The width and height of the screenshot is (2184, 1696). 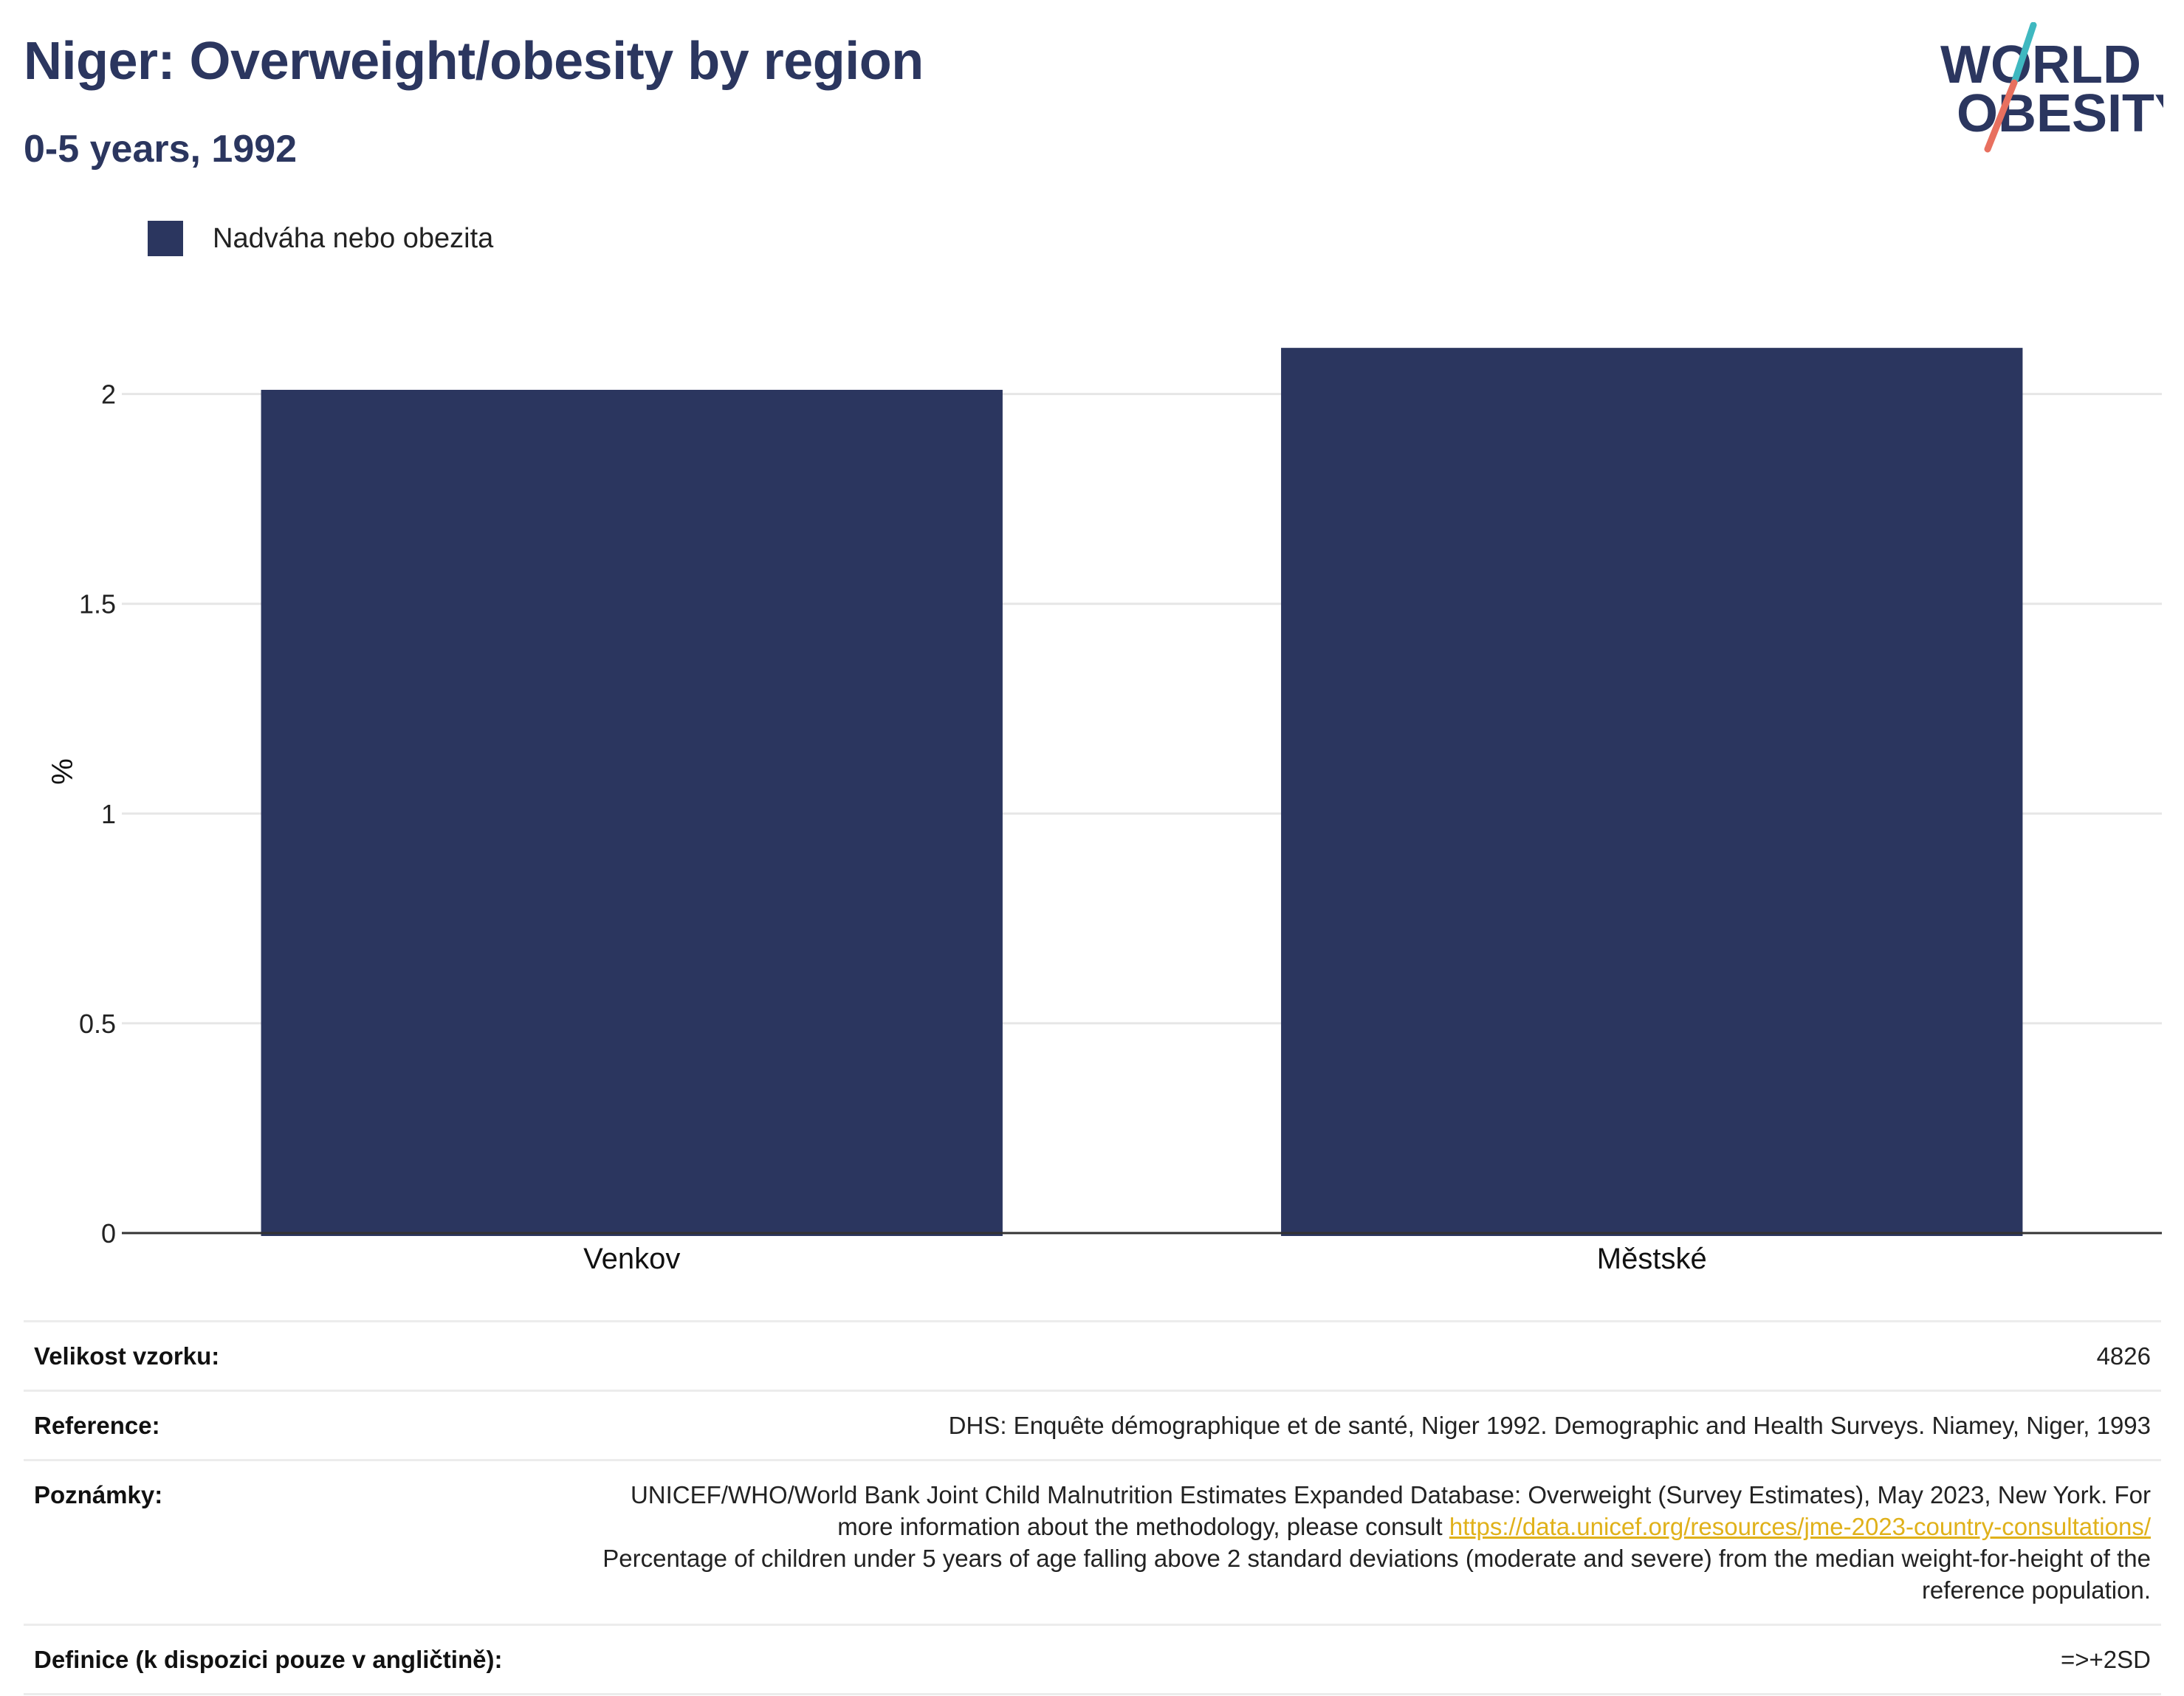 I want to click on legend-swatch, so click(x=165, y=238).